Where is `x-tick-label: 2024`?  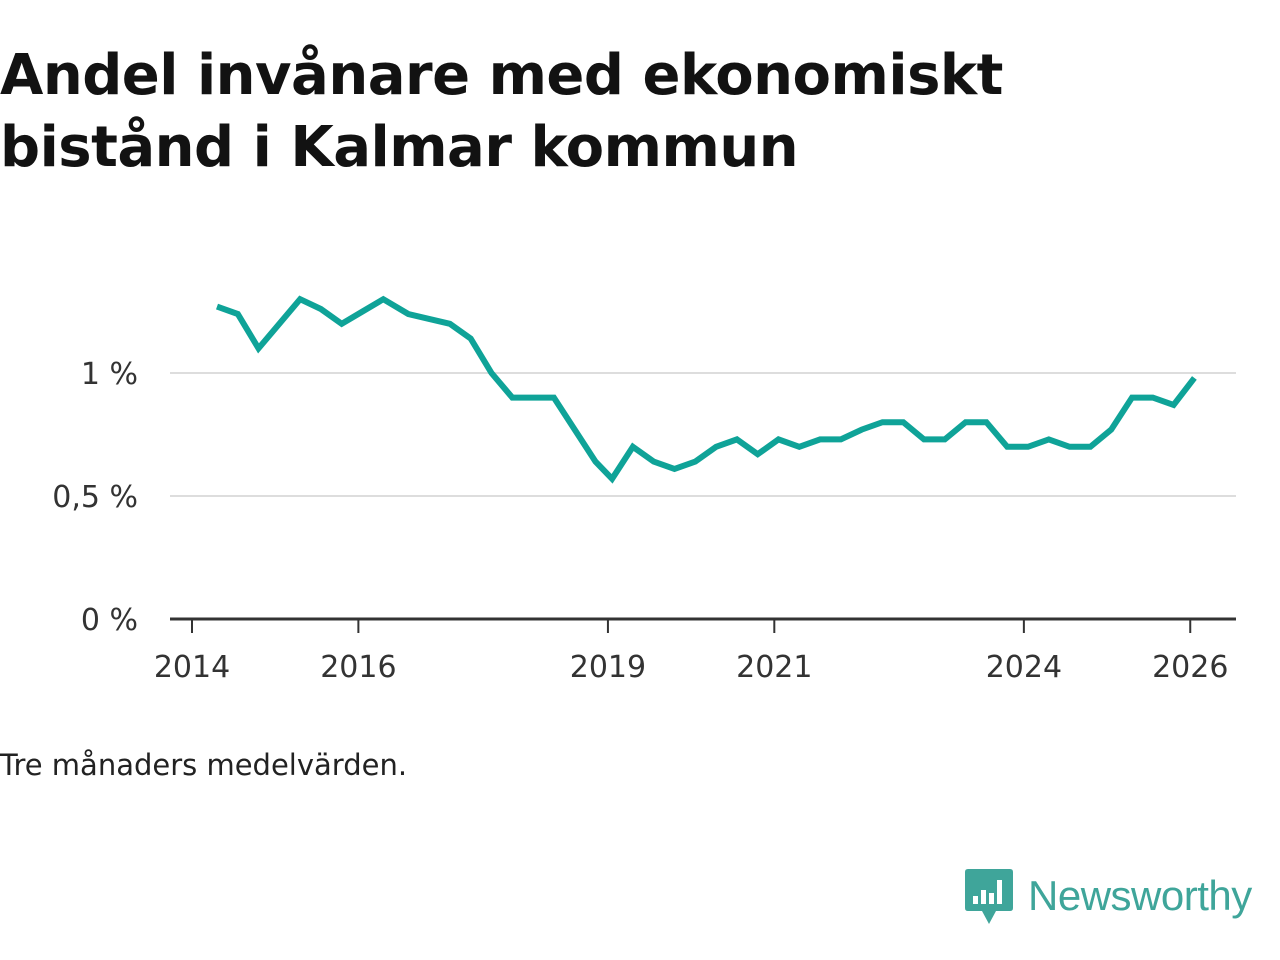
x-tick-label: 2024 is located at coordinates (1024, 667).